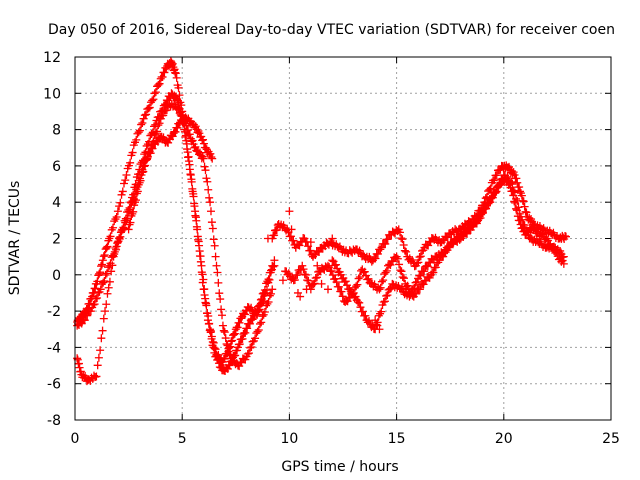 The image size is (640, 480). I want to click on x-axis-label: GPS time / hours, so click(339, 467).